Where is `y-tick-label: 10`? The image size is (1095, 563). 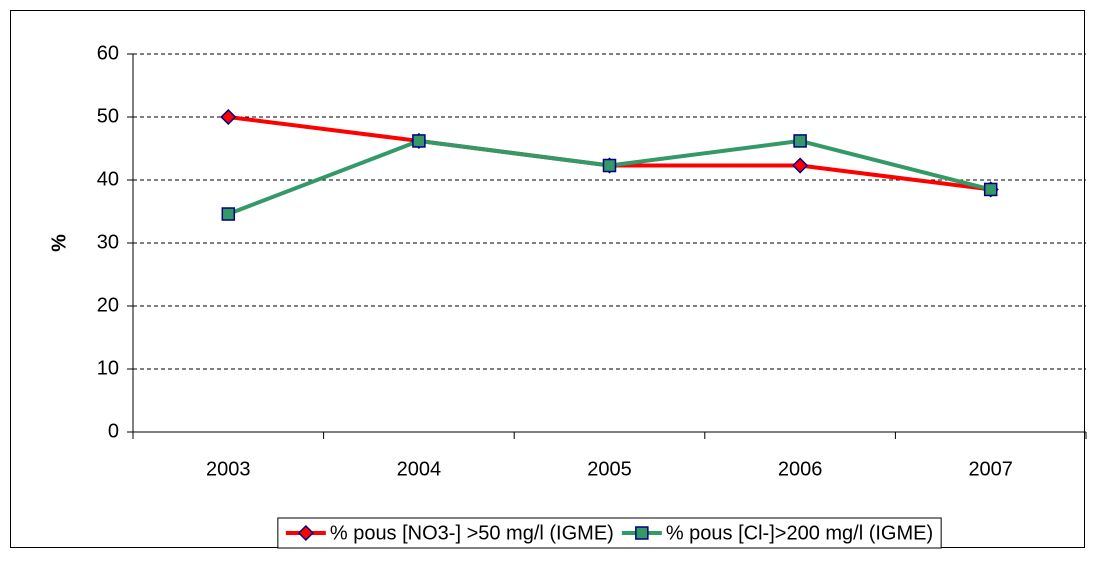 y-tick-label: 10 is located at coordinates (108, 368).